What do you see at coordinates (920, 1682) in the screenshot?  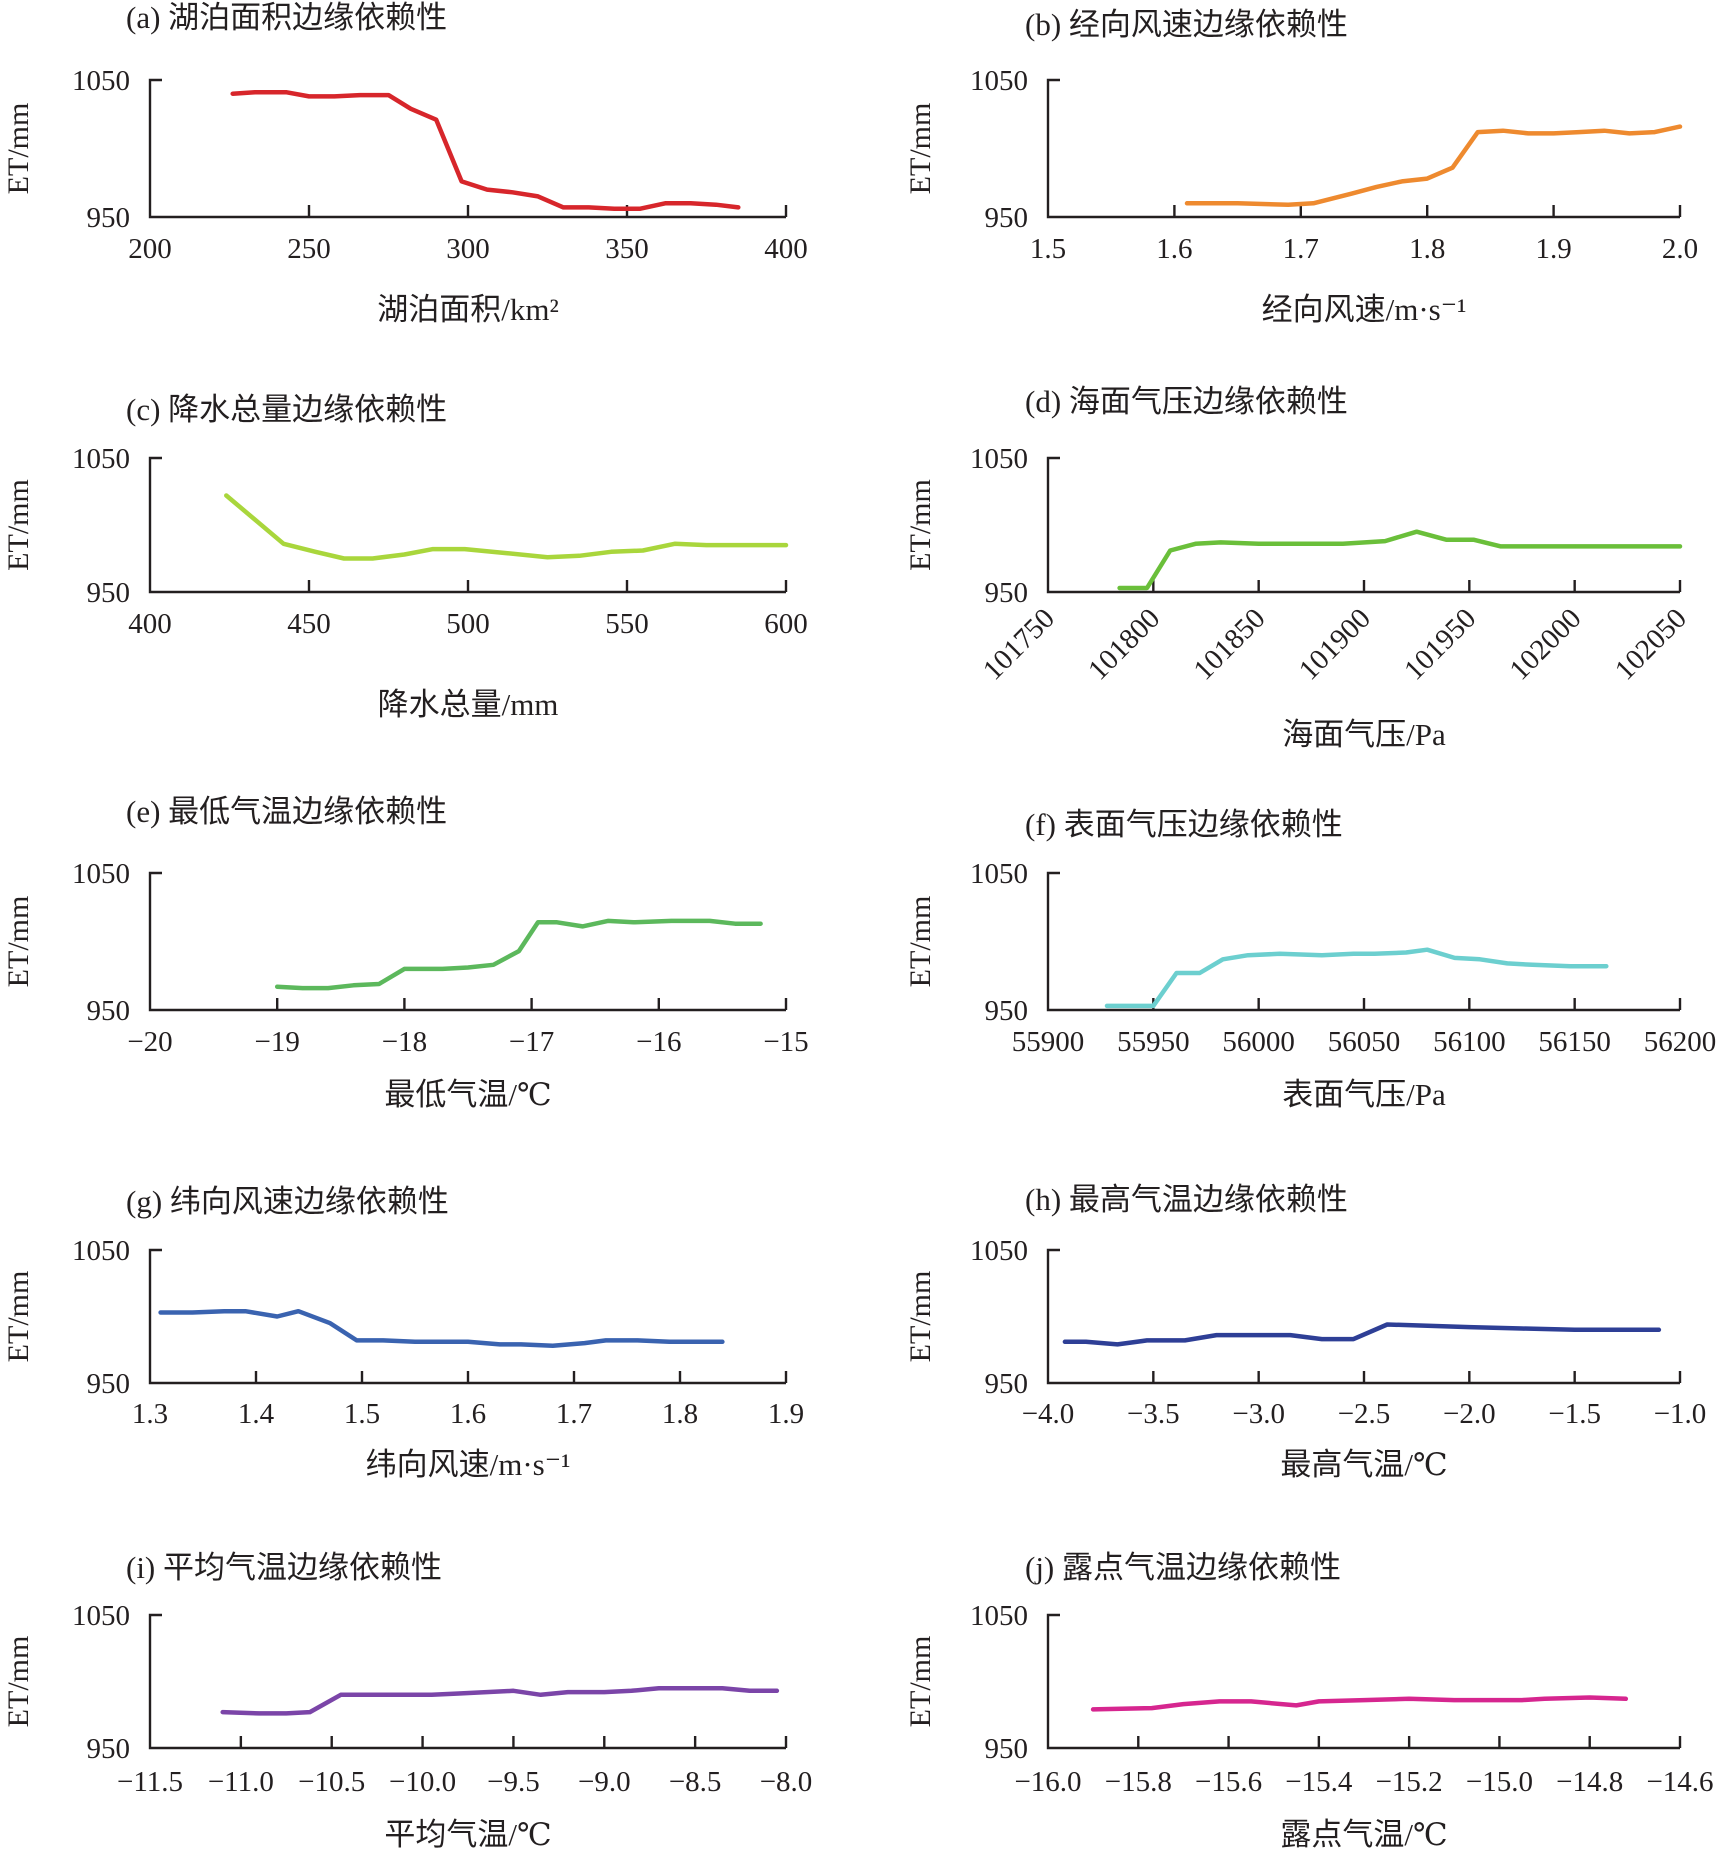 I see `y-axis-label: ET/mm` at bounding box center [920, 1682].